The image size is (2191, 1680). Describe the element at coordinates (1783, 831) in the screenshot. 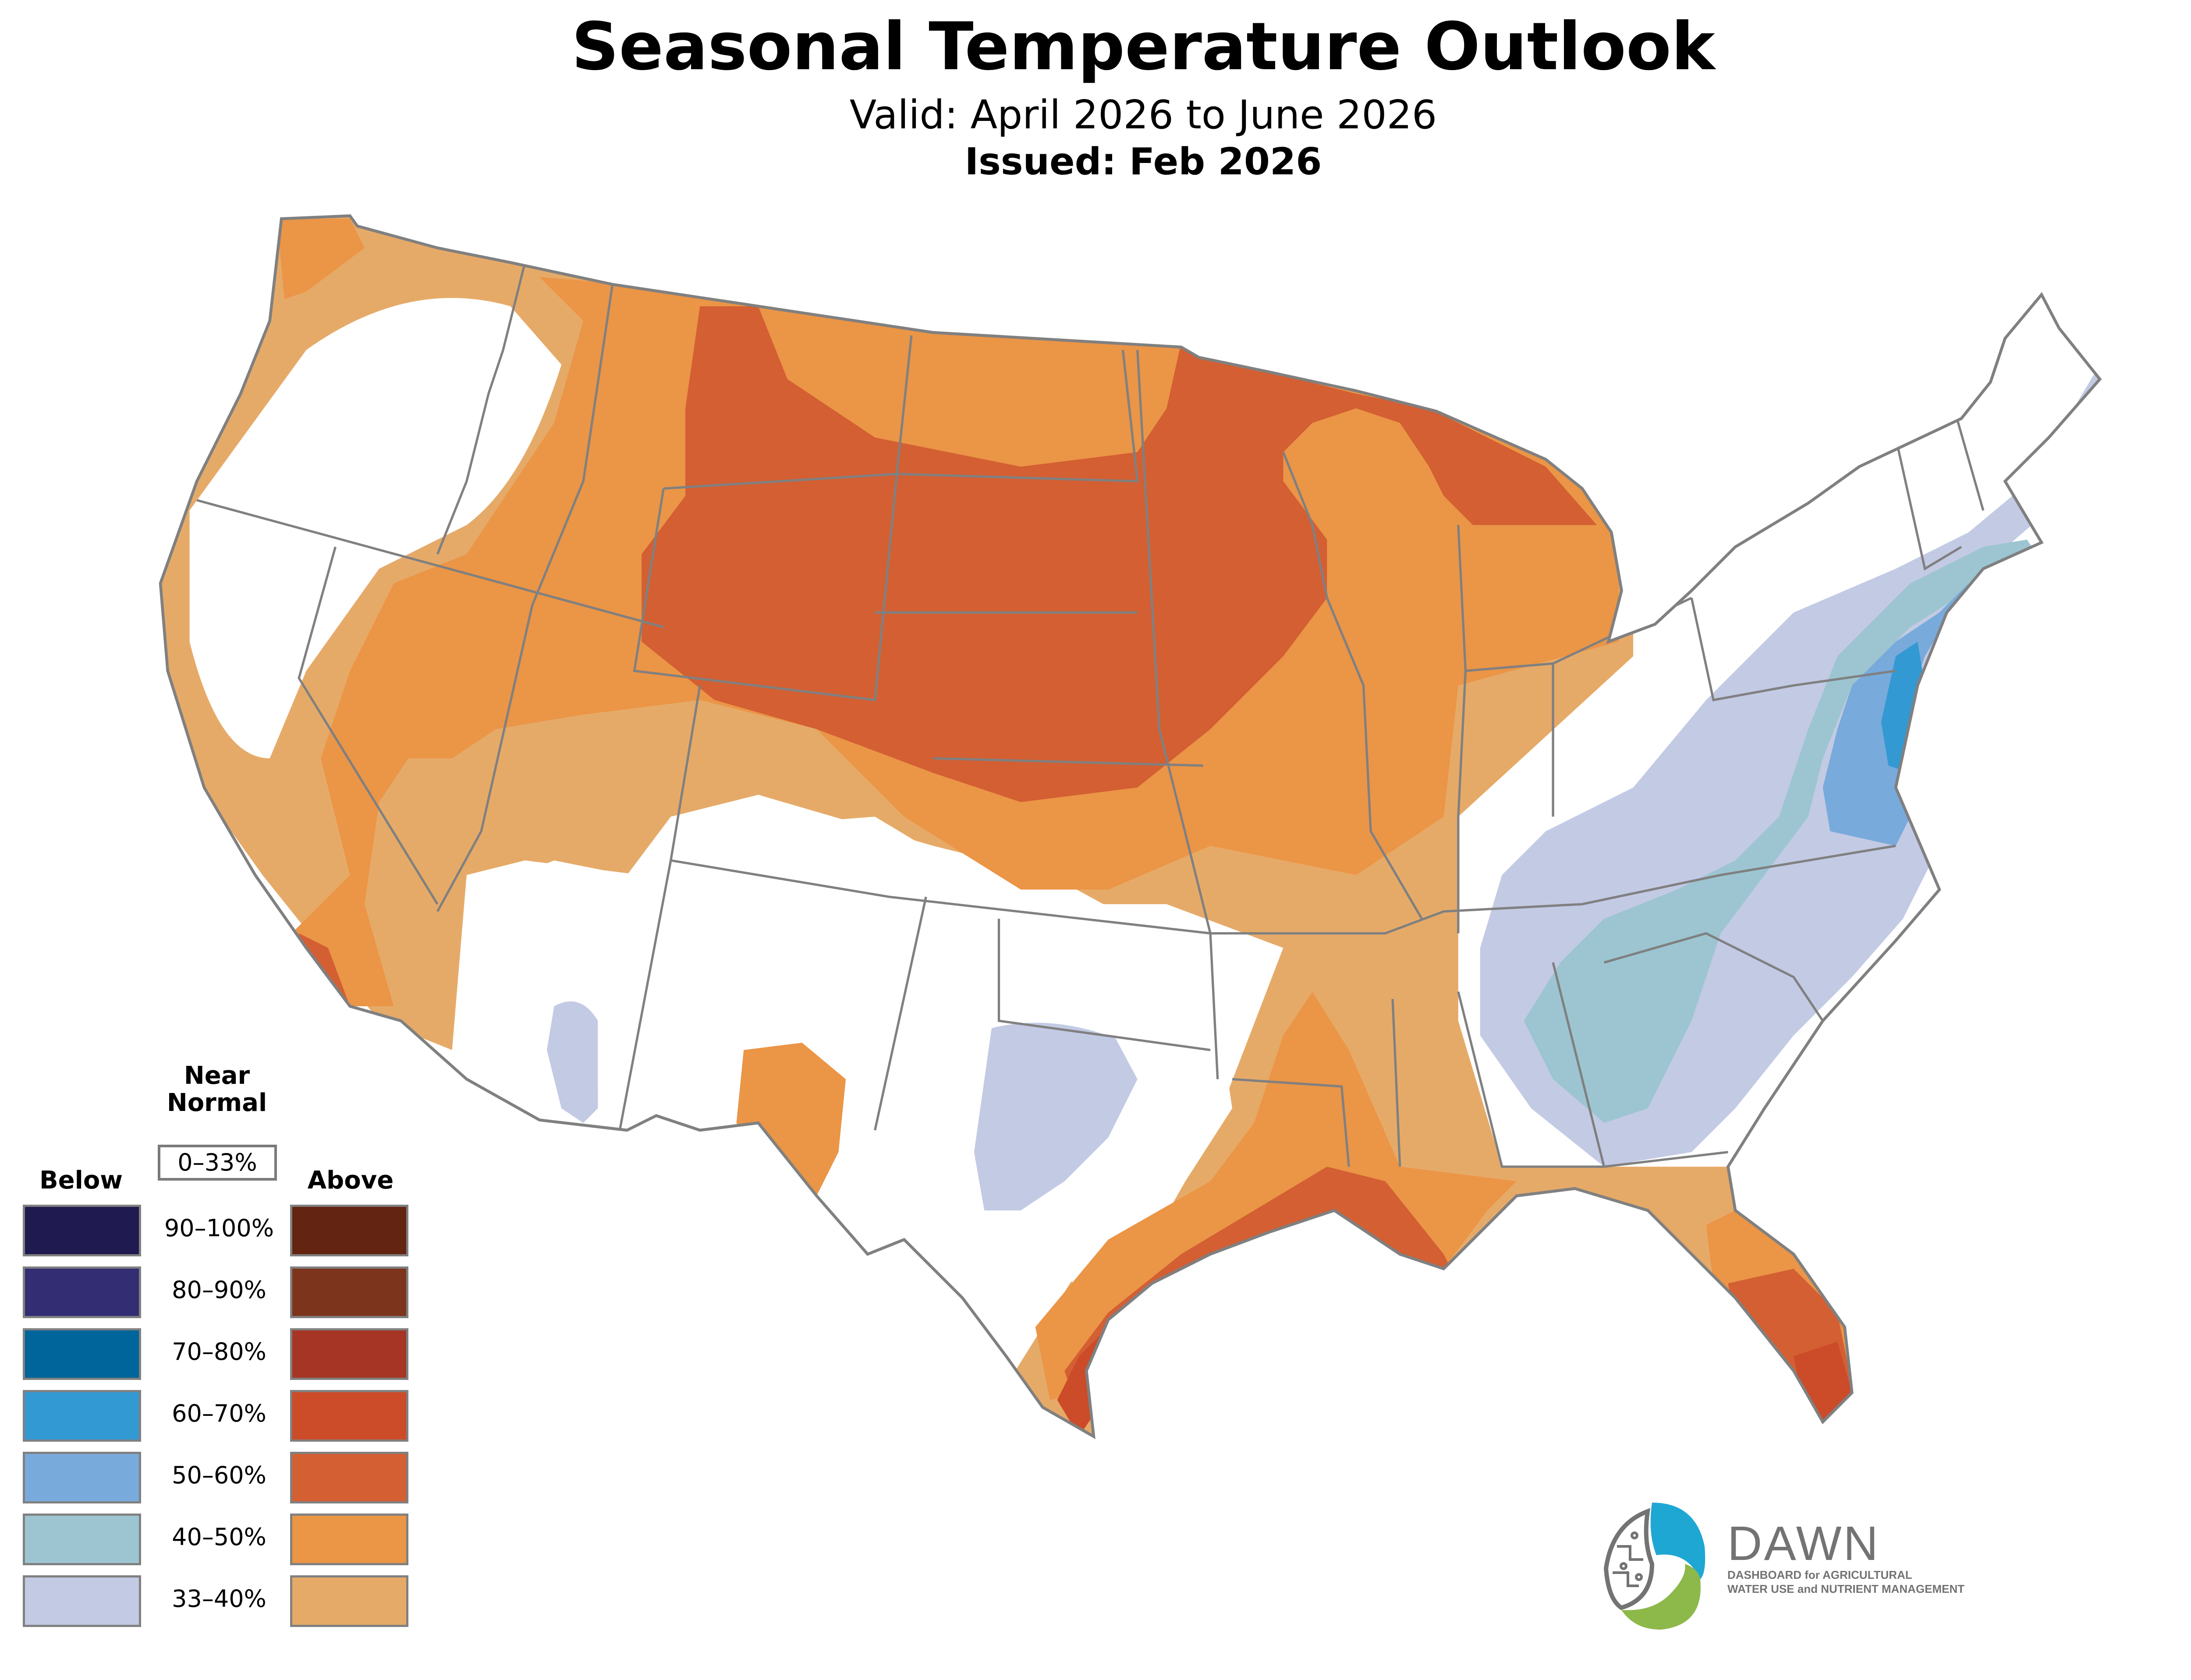

I see `zone-below-40-50-east` at that location.